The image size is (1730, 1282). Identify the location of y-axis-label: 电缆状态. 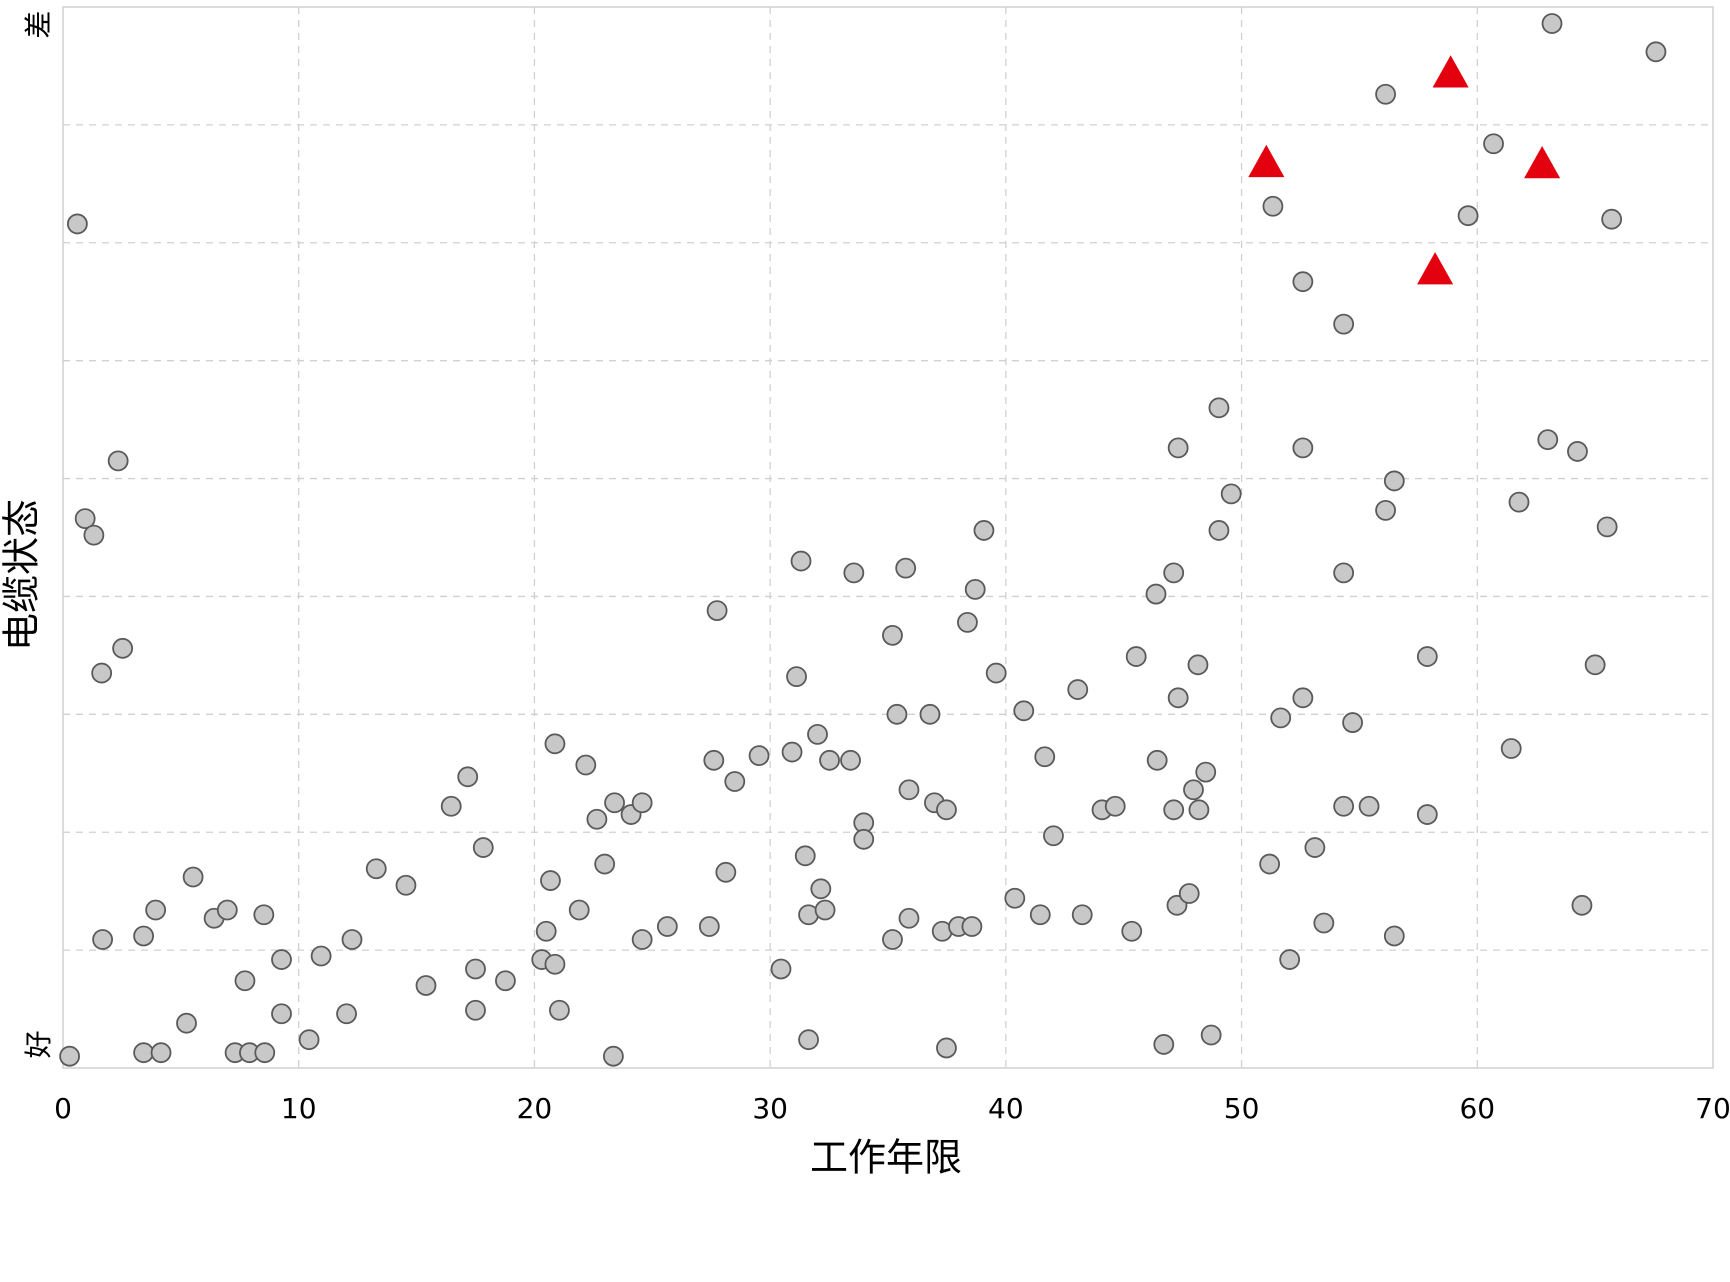
(22, 575).